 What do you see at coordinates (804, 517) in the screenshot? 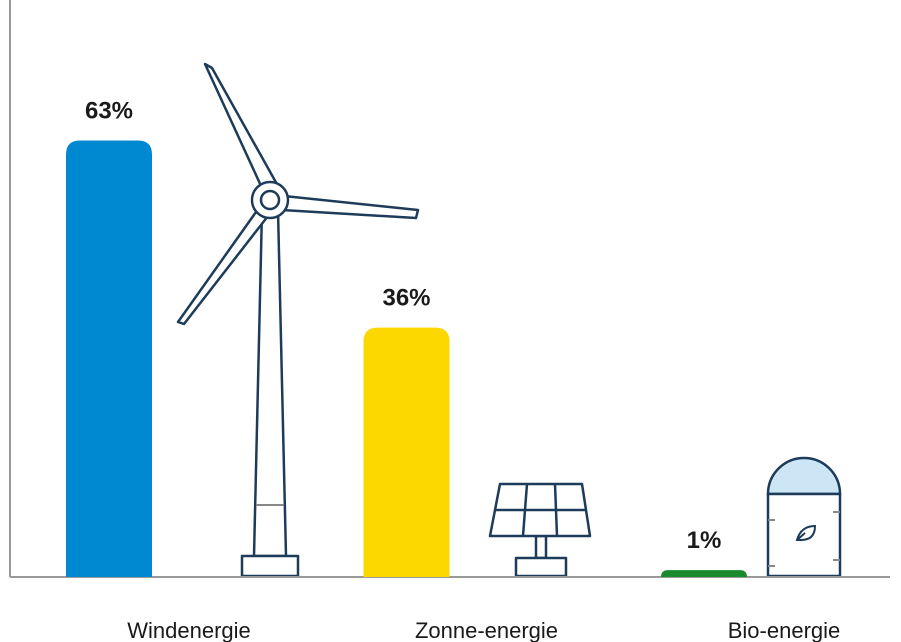
I see `silo-icon` at bounding box center [804, 517].